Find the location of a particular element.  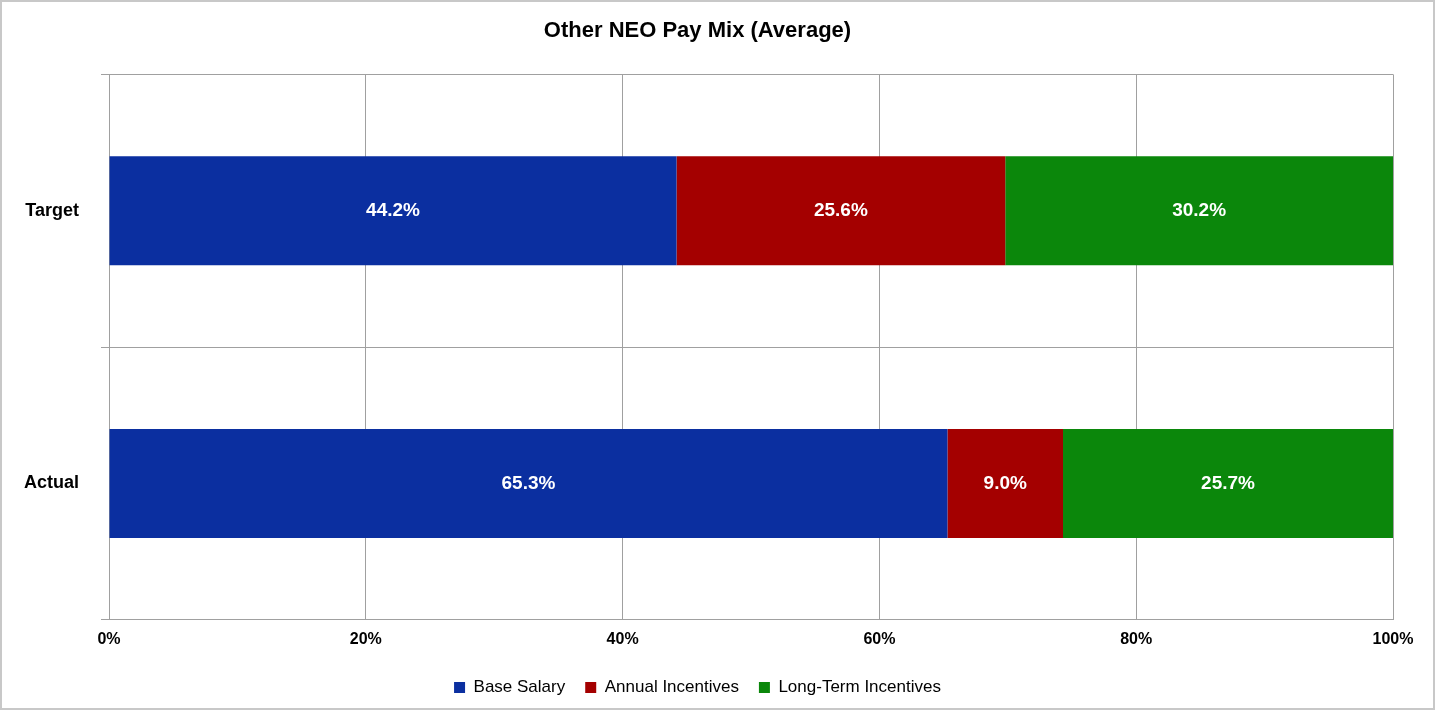

chart-title: Other NEO Pay Mix (Average) is located at coordinates (697, 30).